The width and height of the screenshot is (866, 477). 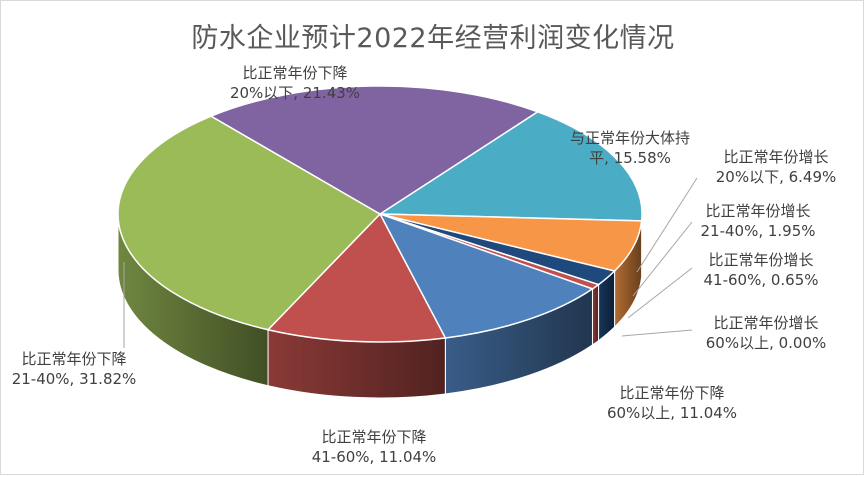 What do you see at coordinates (74, 379) in the screenshot?
I see `data-label-line: 21-40%, 31.82%` at bounding box center [74, 379].